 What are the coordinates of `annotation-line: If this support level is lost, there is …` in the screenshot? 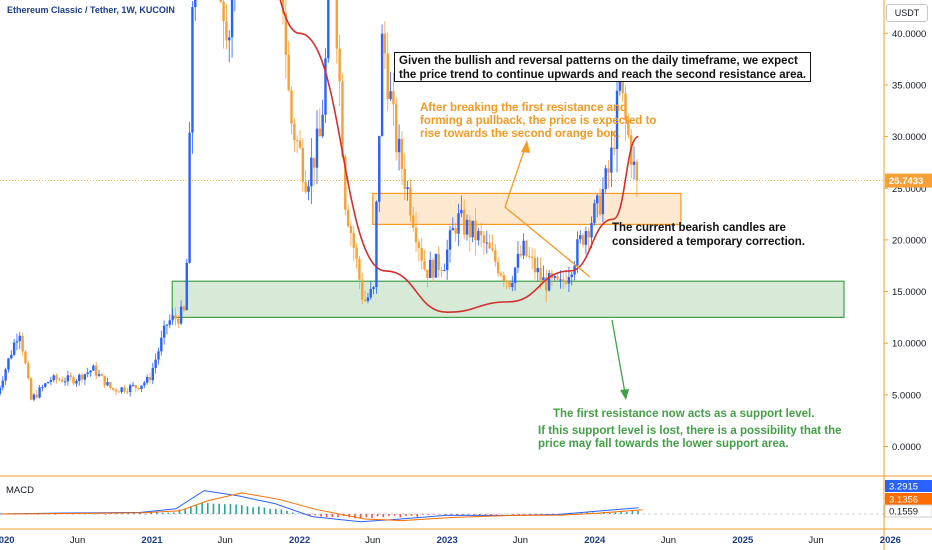 It's located at (690, 431).